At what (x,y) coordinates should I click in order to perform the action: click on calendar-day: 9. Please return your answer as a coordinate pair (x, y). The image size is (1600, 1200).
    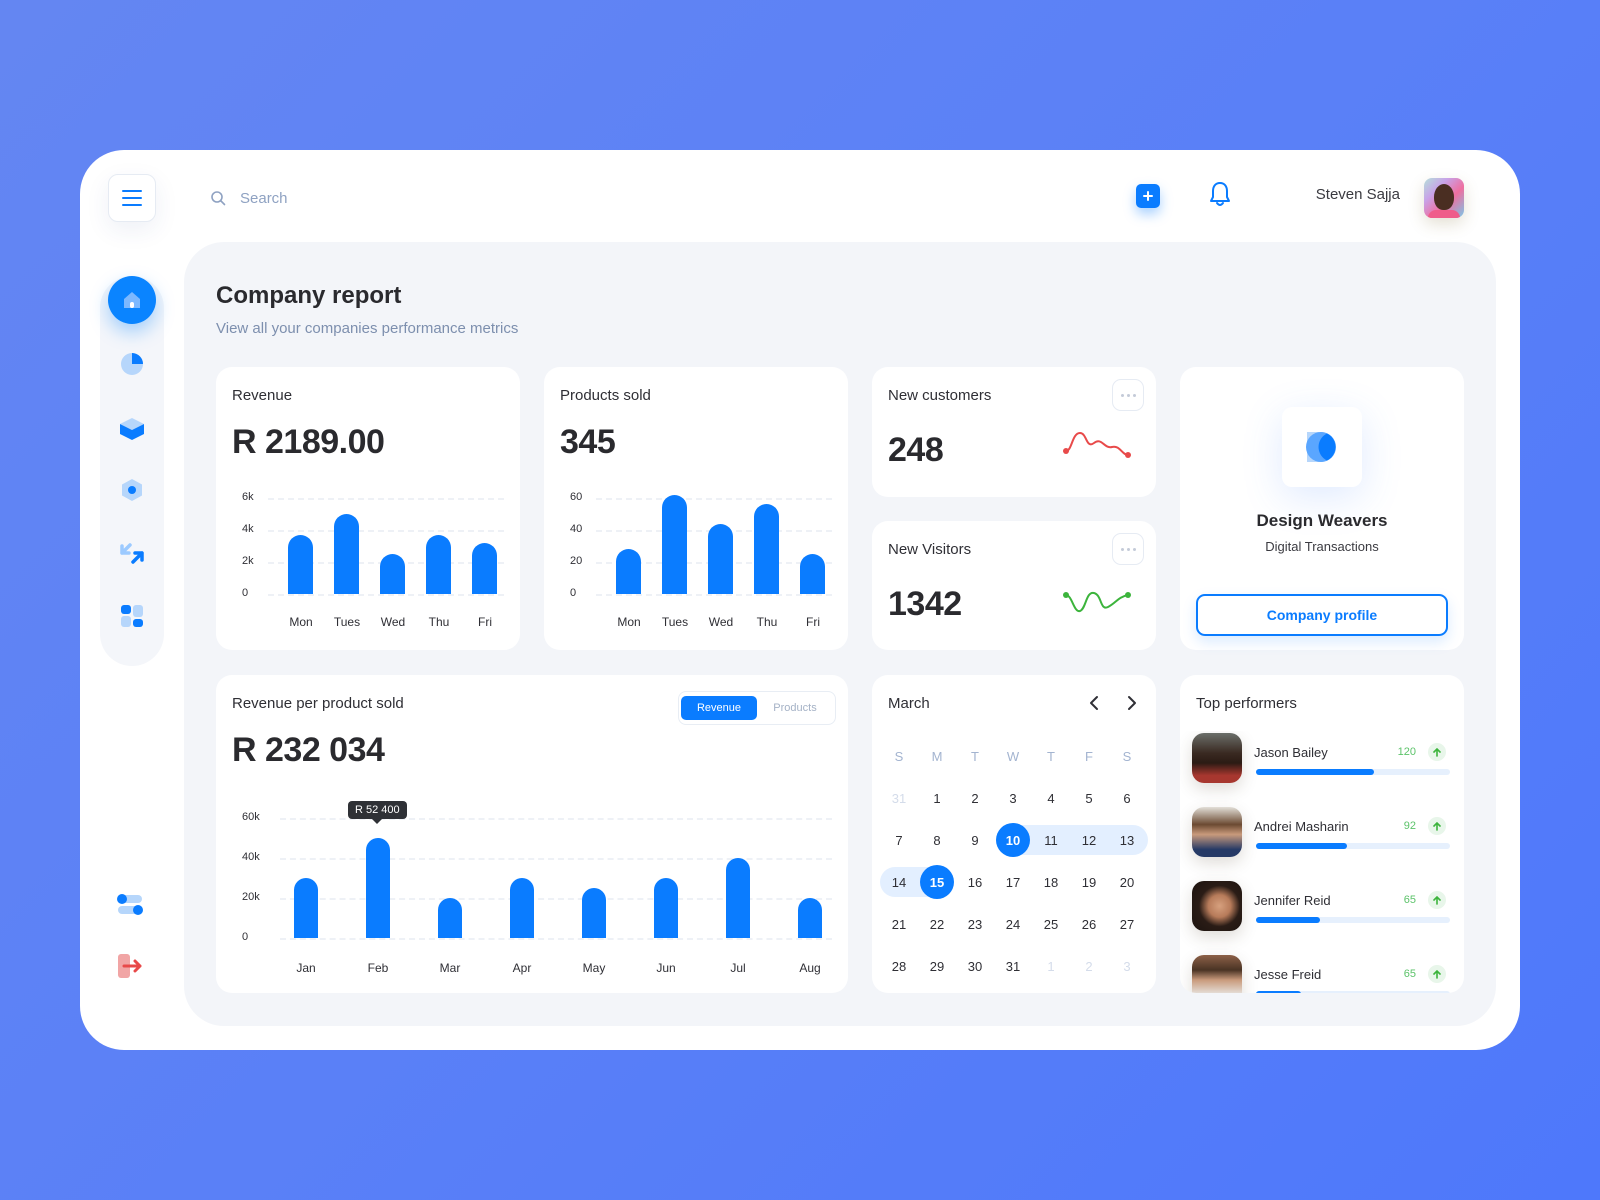
    Looking at the image, I should click on (975, 840).